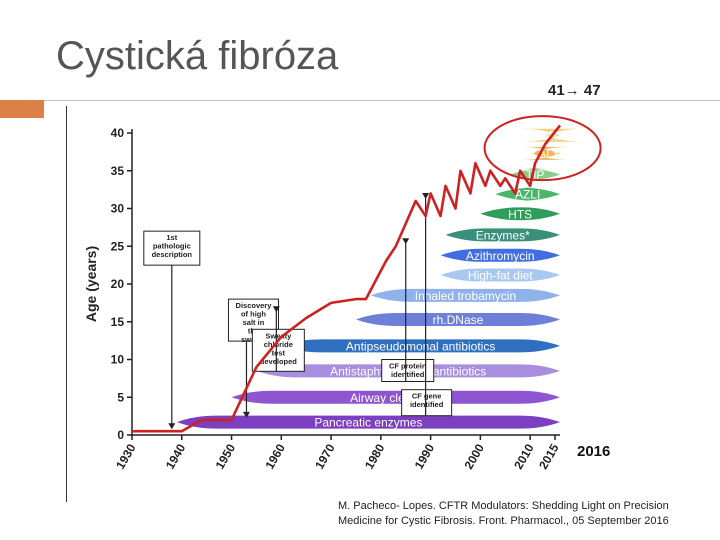  What do you see at coordinates (275, 456) in the screenshot?
I see `x-tick-label: 1960` at bounding box center [275, 456].